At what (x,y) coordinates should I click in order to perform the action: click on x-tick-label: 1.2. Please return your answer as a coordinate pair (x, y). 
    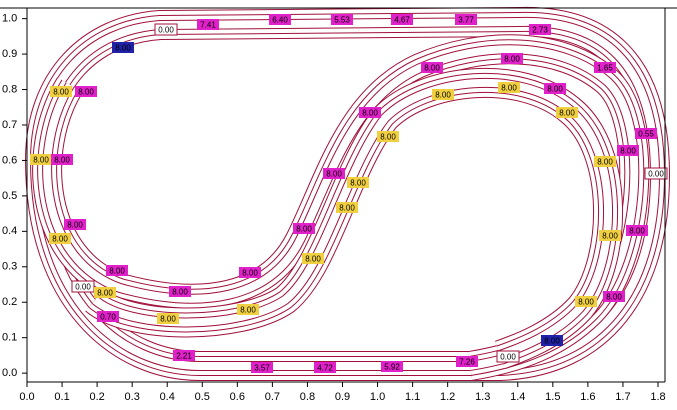
    Looking at the image, I should click on (447, 397).